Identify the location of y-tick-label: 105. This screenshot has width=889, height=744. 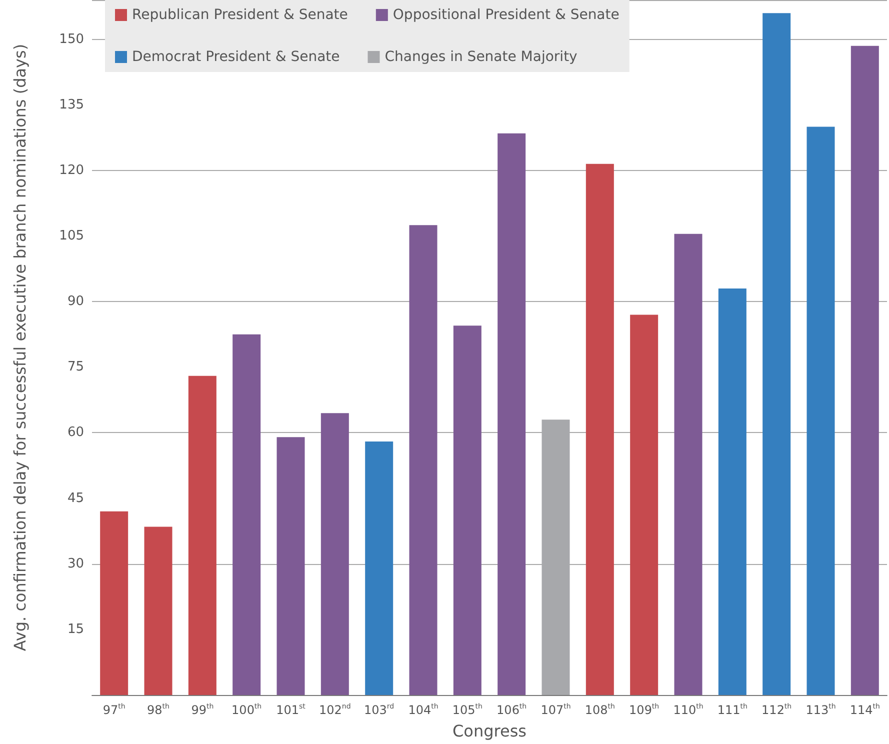
(71, 236).